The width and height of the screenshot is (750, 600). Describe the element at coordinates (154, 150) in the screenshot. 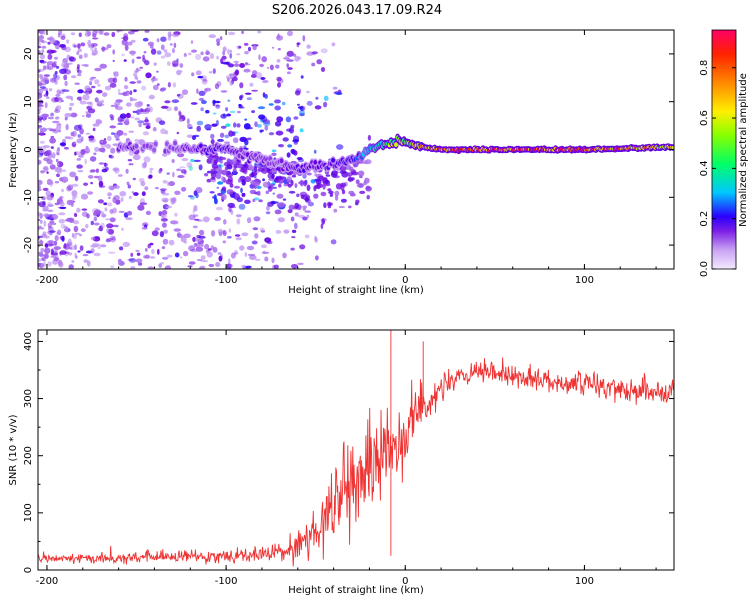

I see `spectrogram-trace-core` at that location.